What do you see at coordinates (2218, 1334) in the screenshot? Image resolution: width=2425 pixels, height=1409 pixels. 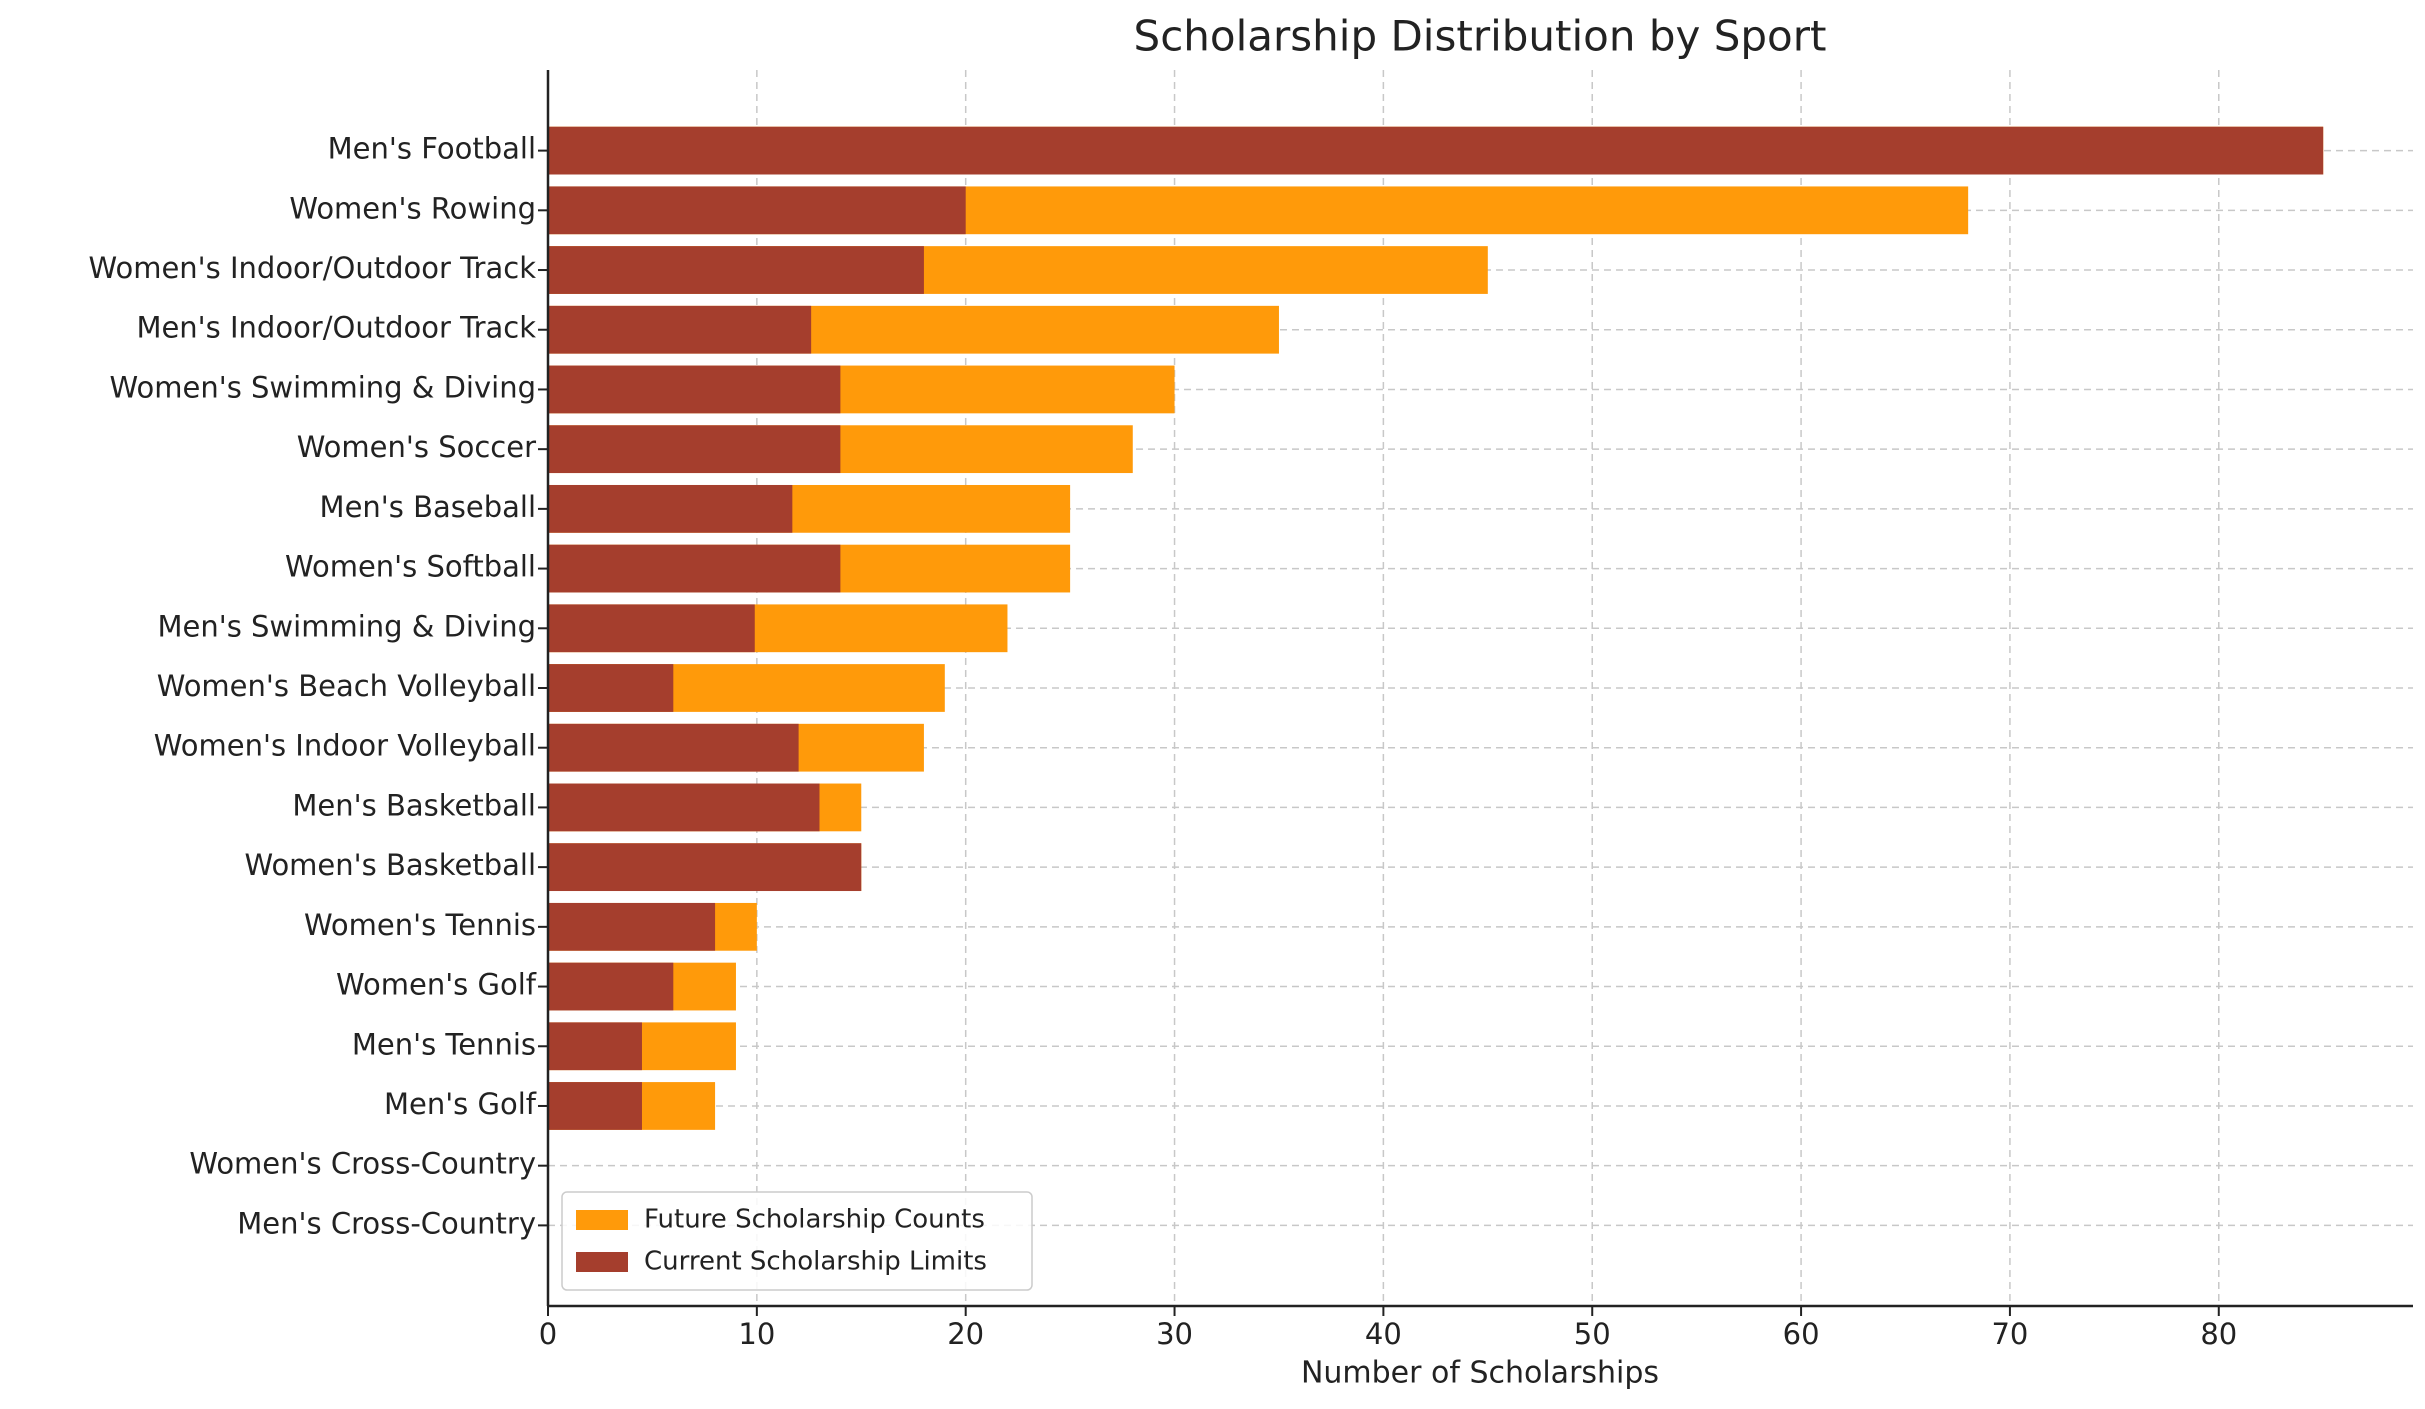 I see `x-tick-label: 80` at bounding box center [2218, 1334].